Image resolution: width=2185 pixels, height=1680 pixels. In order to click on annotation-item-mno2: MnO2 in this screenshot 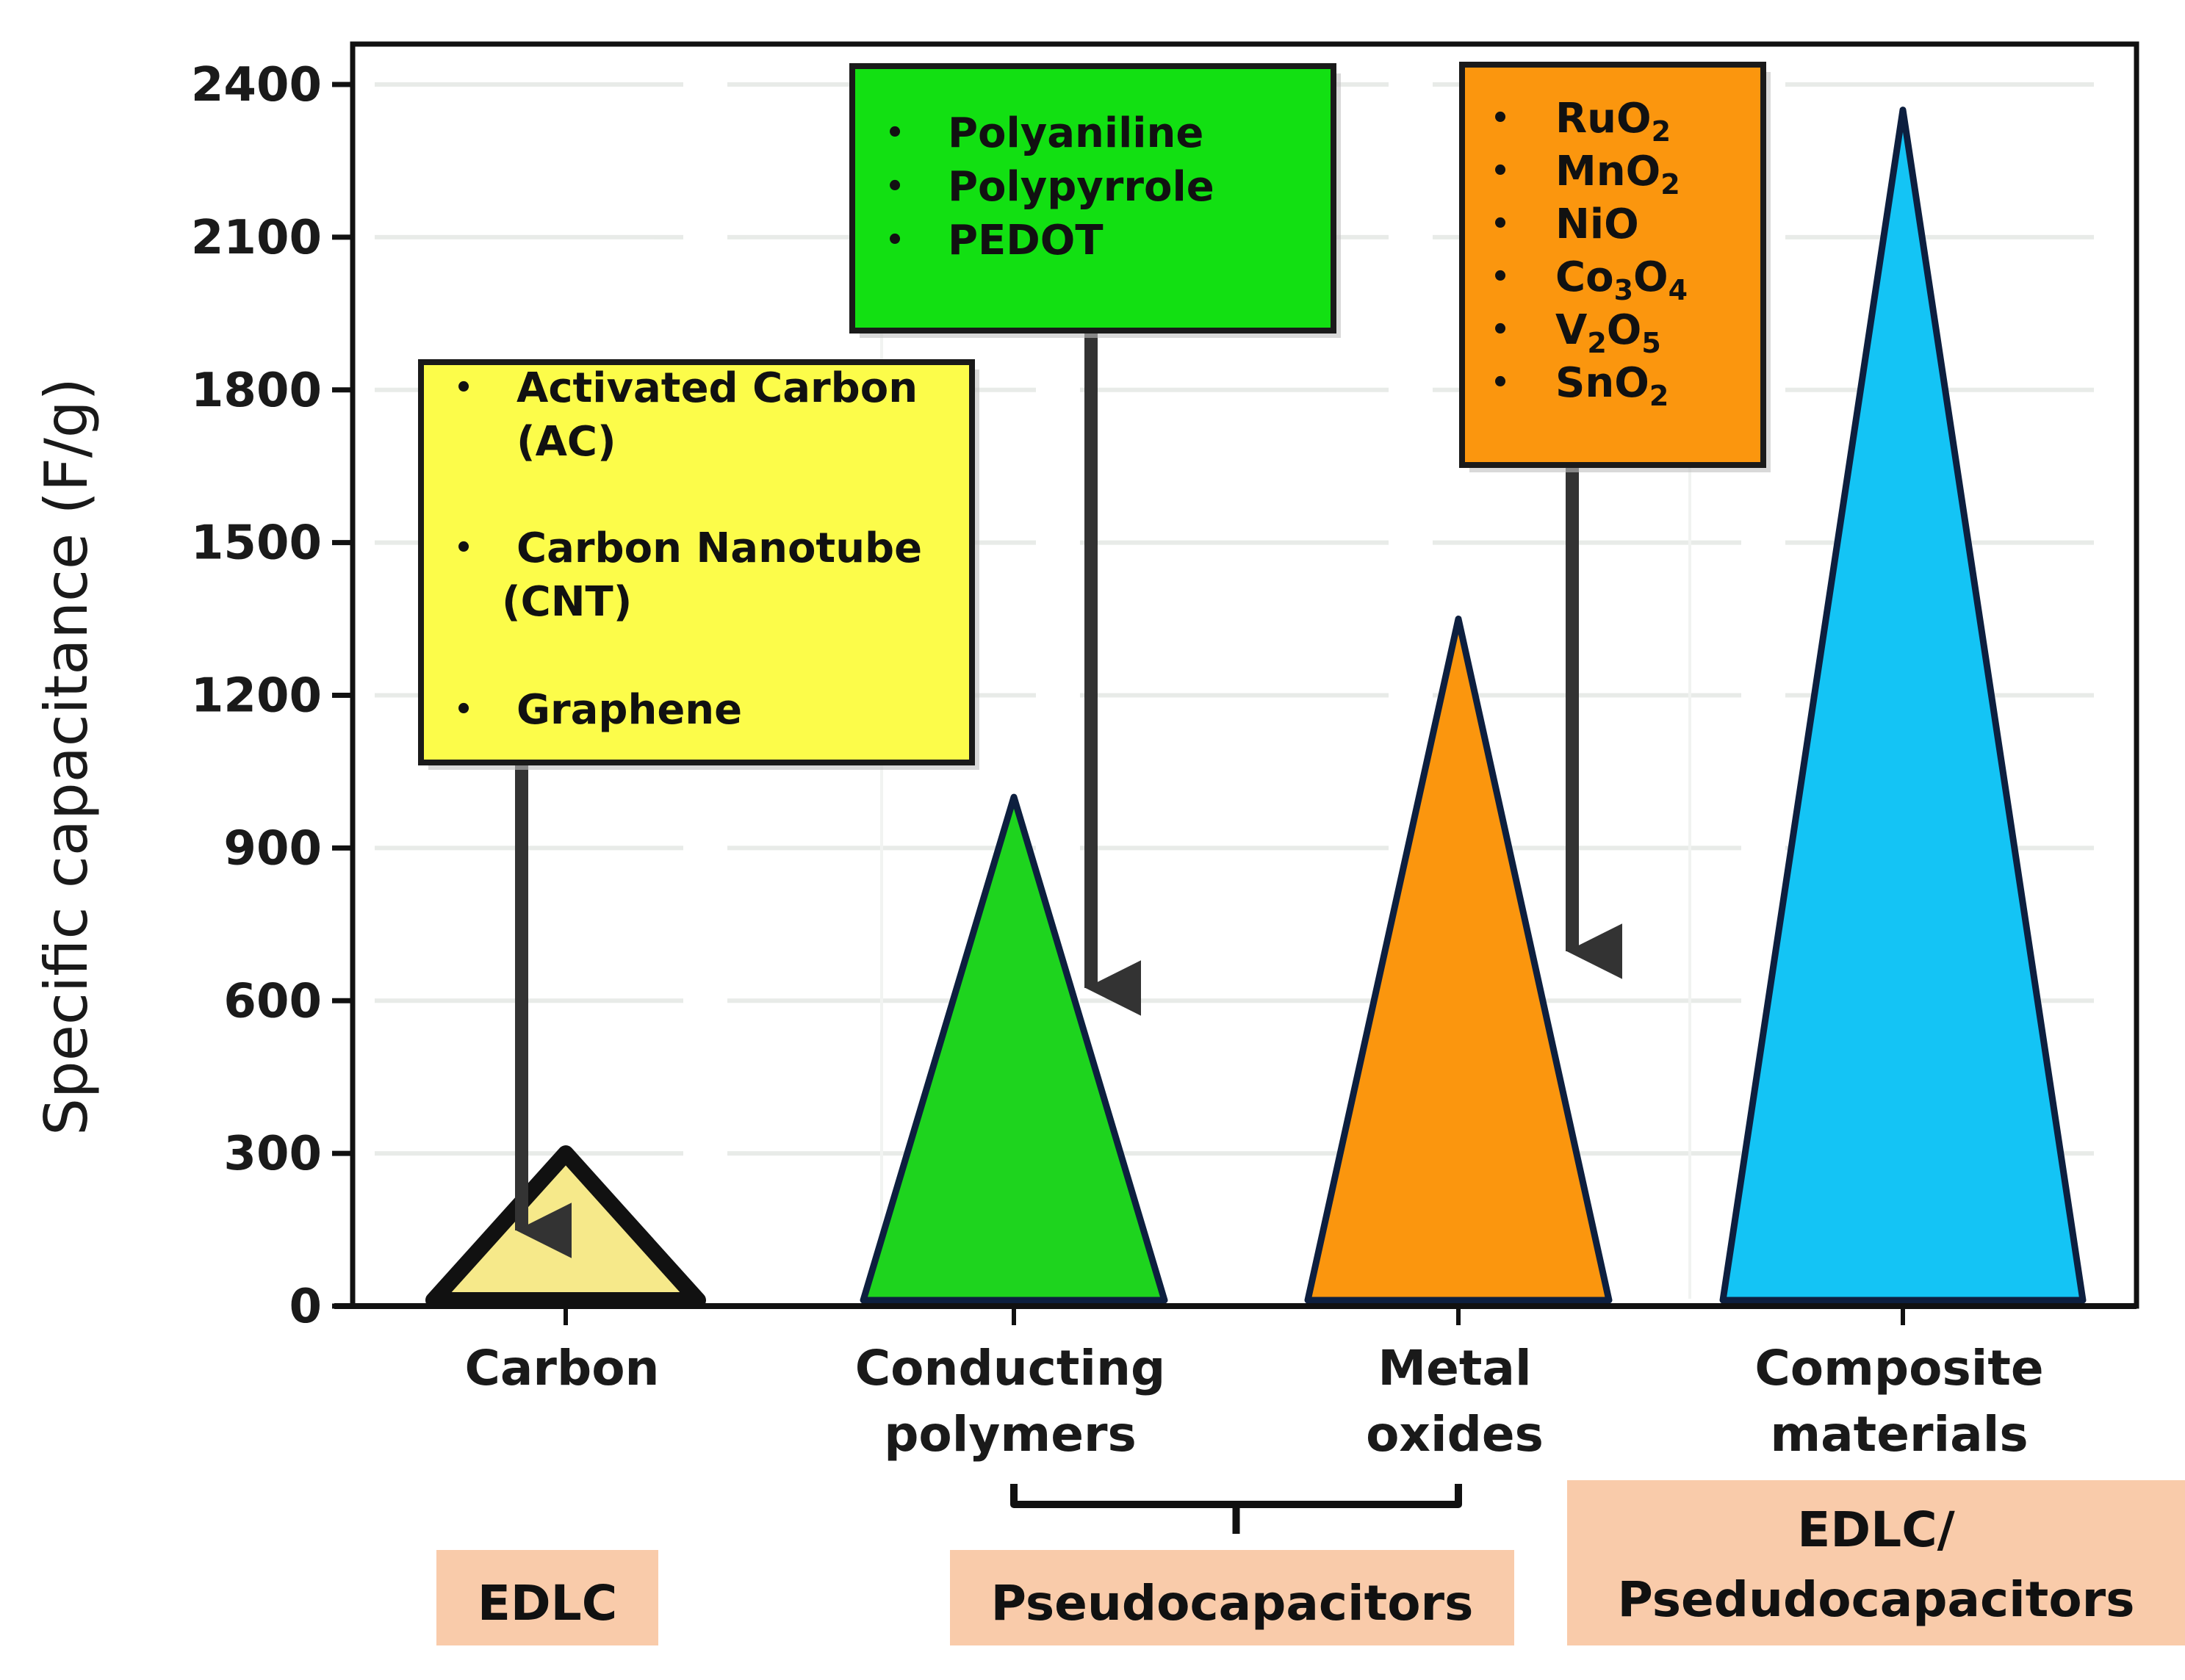, I will do `click(1617, 174)`.